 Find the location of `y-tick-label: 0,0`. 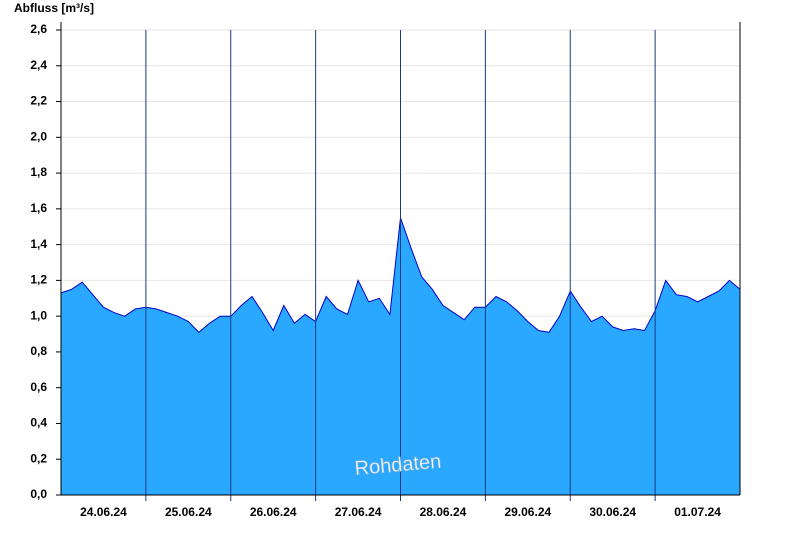

y-tick-label: 0,0 is located at coordinates (38, 494).